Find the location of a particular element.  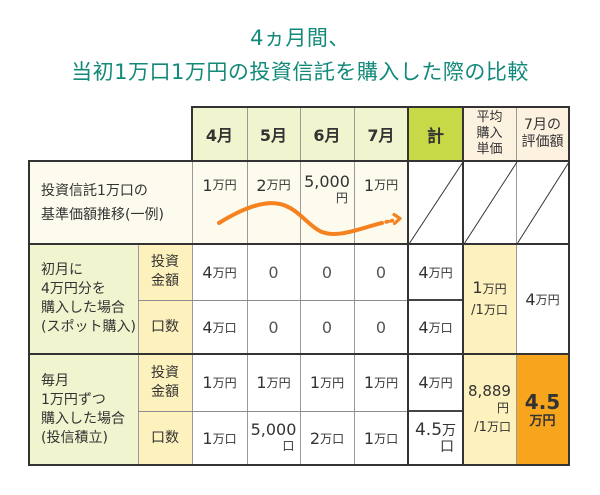

spot-amount-may: 0 is located at coordinates (273, 272).